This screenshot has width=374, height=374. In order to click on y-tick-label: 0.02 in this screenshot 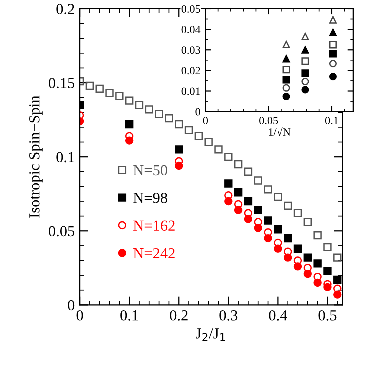, I will do `click(191, 71)`.